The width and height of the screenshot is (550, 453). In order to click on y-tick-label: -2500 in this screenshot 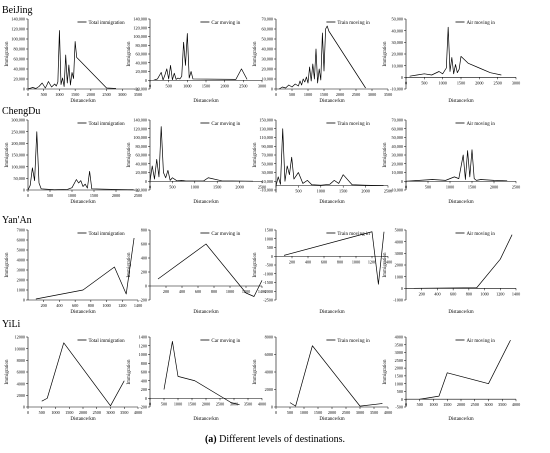, I will do `click(268, 300)`.